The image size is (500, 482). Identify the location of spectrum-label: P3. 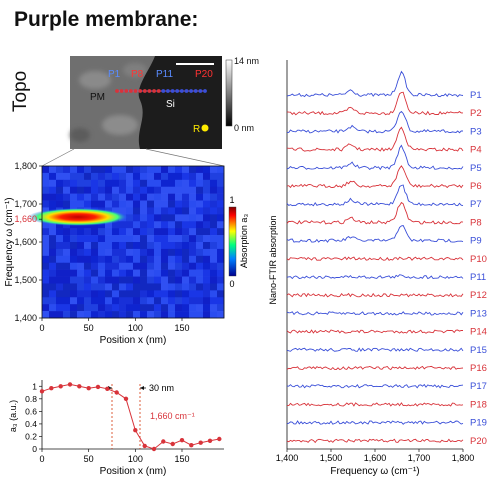
(476, 131).